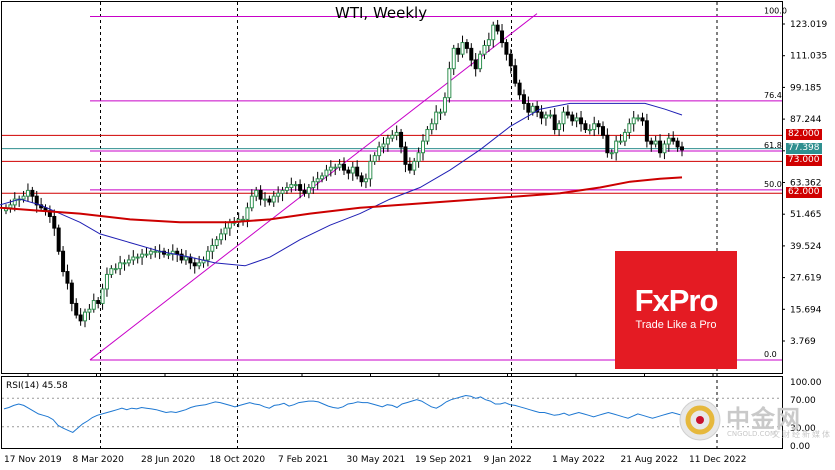  Describe the element at coordinates (33, 460) in the screenshot. I see `x-tick-label: 17 Nov 2019` at that location.